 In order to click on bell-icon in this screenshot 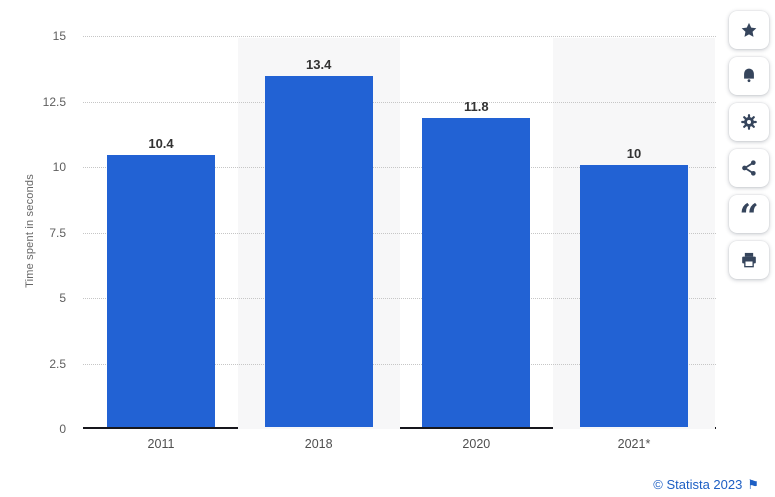, I will do `click(749, 76)`.